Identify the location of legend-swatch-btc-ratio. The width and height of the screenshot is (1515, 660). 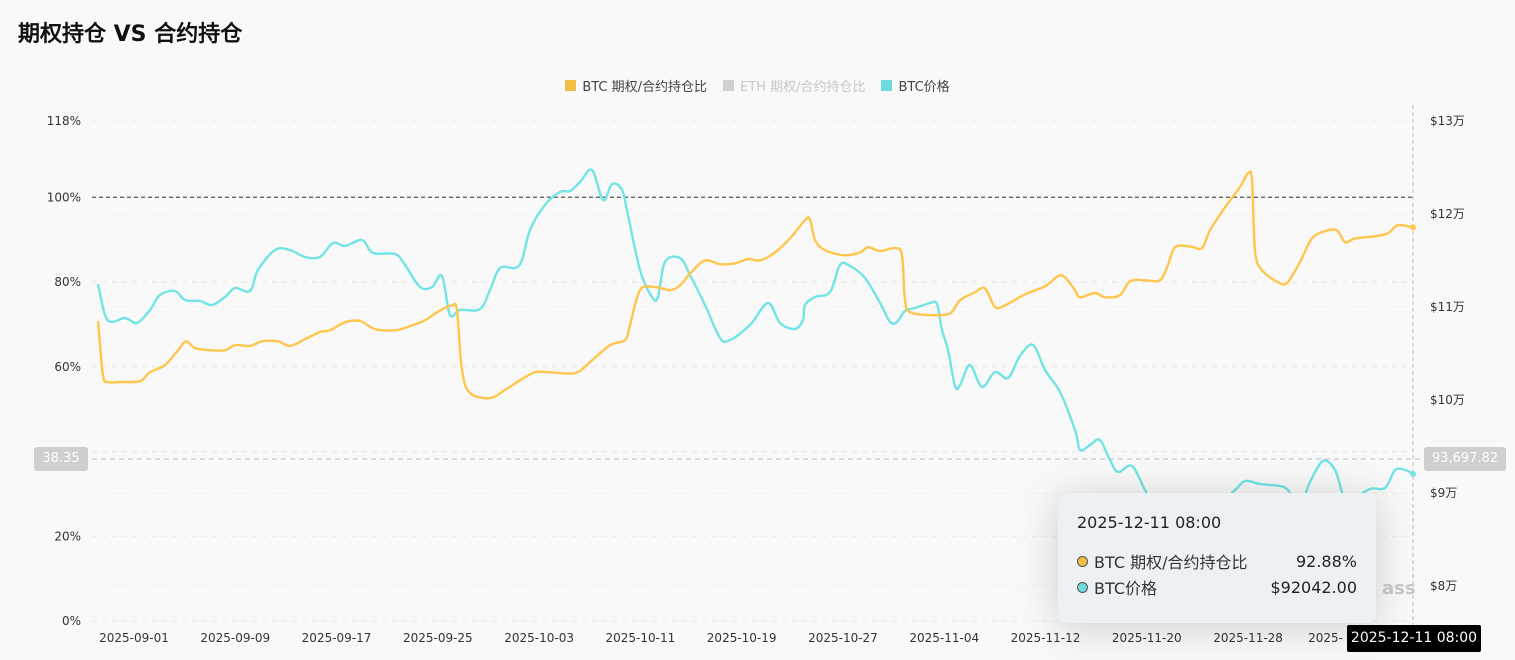
(571, 85).